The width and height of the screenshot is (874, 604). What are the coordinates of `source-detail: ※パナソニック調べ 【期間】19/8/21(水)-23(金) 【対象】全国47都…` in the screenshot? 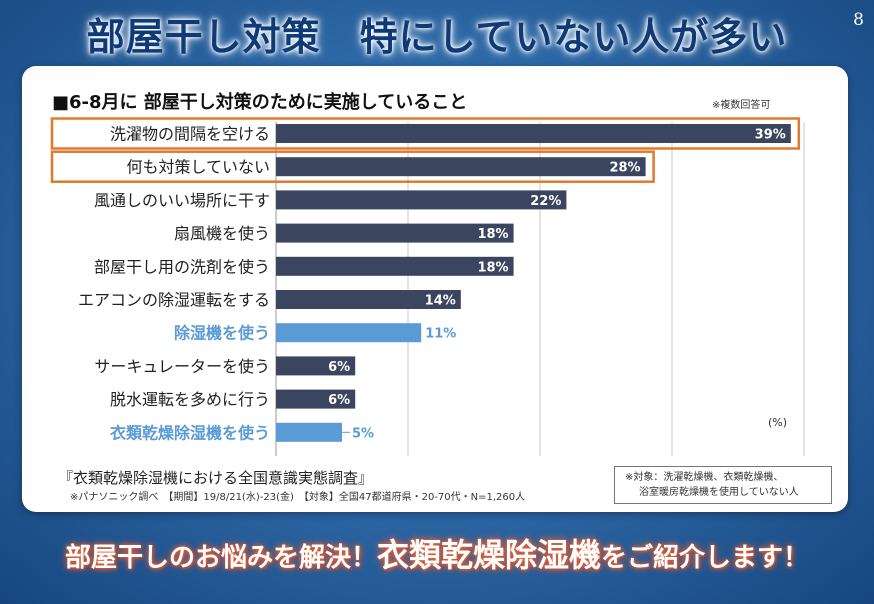 It's located at (298, 497).